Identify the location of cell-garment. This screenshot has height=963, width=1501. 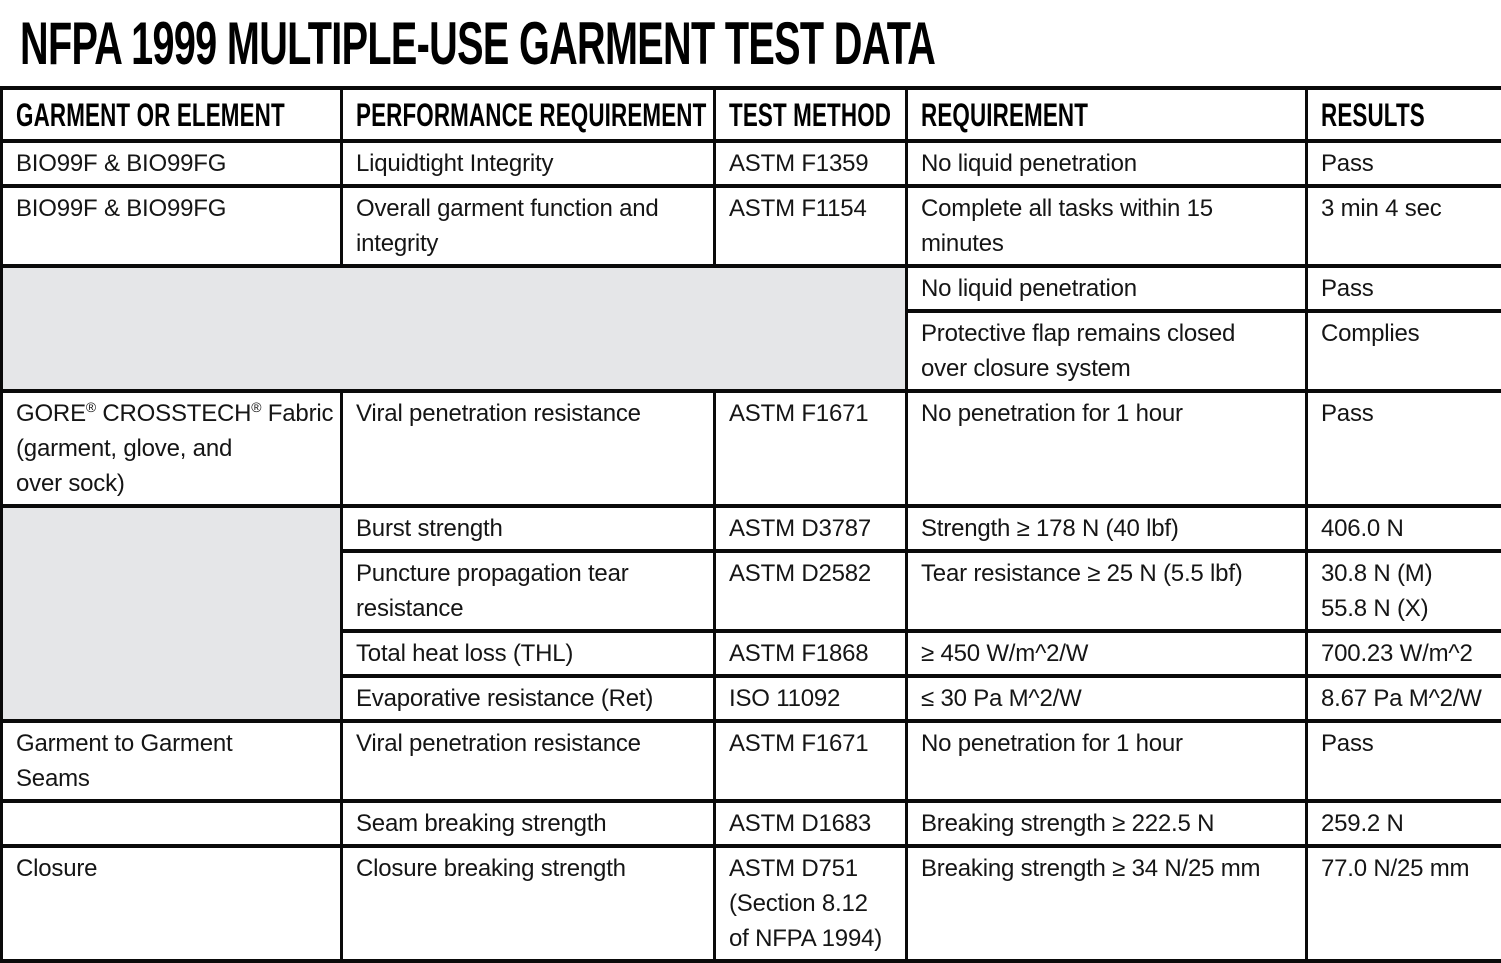
(172, 823).